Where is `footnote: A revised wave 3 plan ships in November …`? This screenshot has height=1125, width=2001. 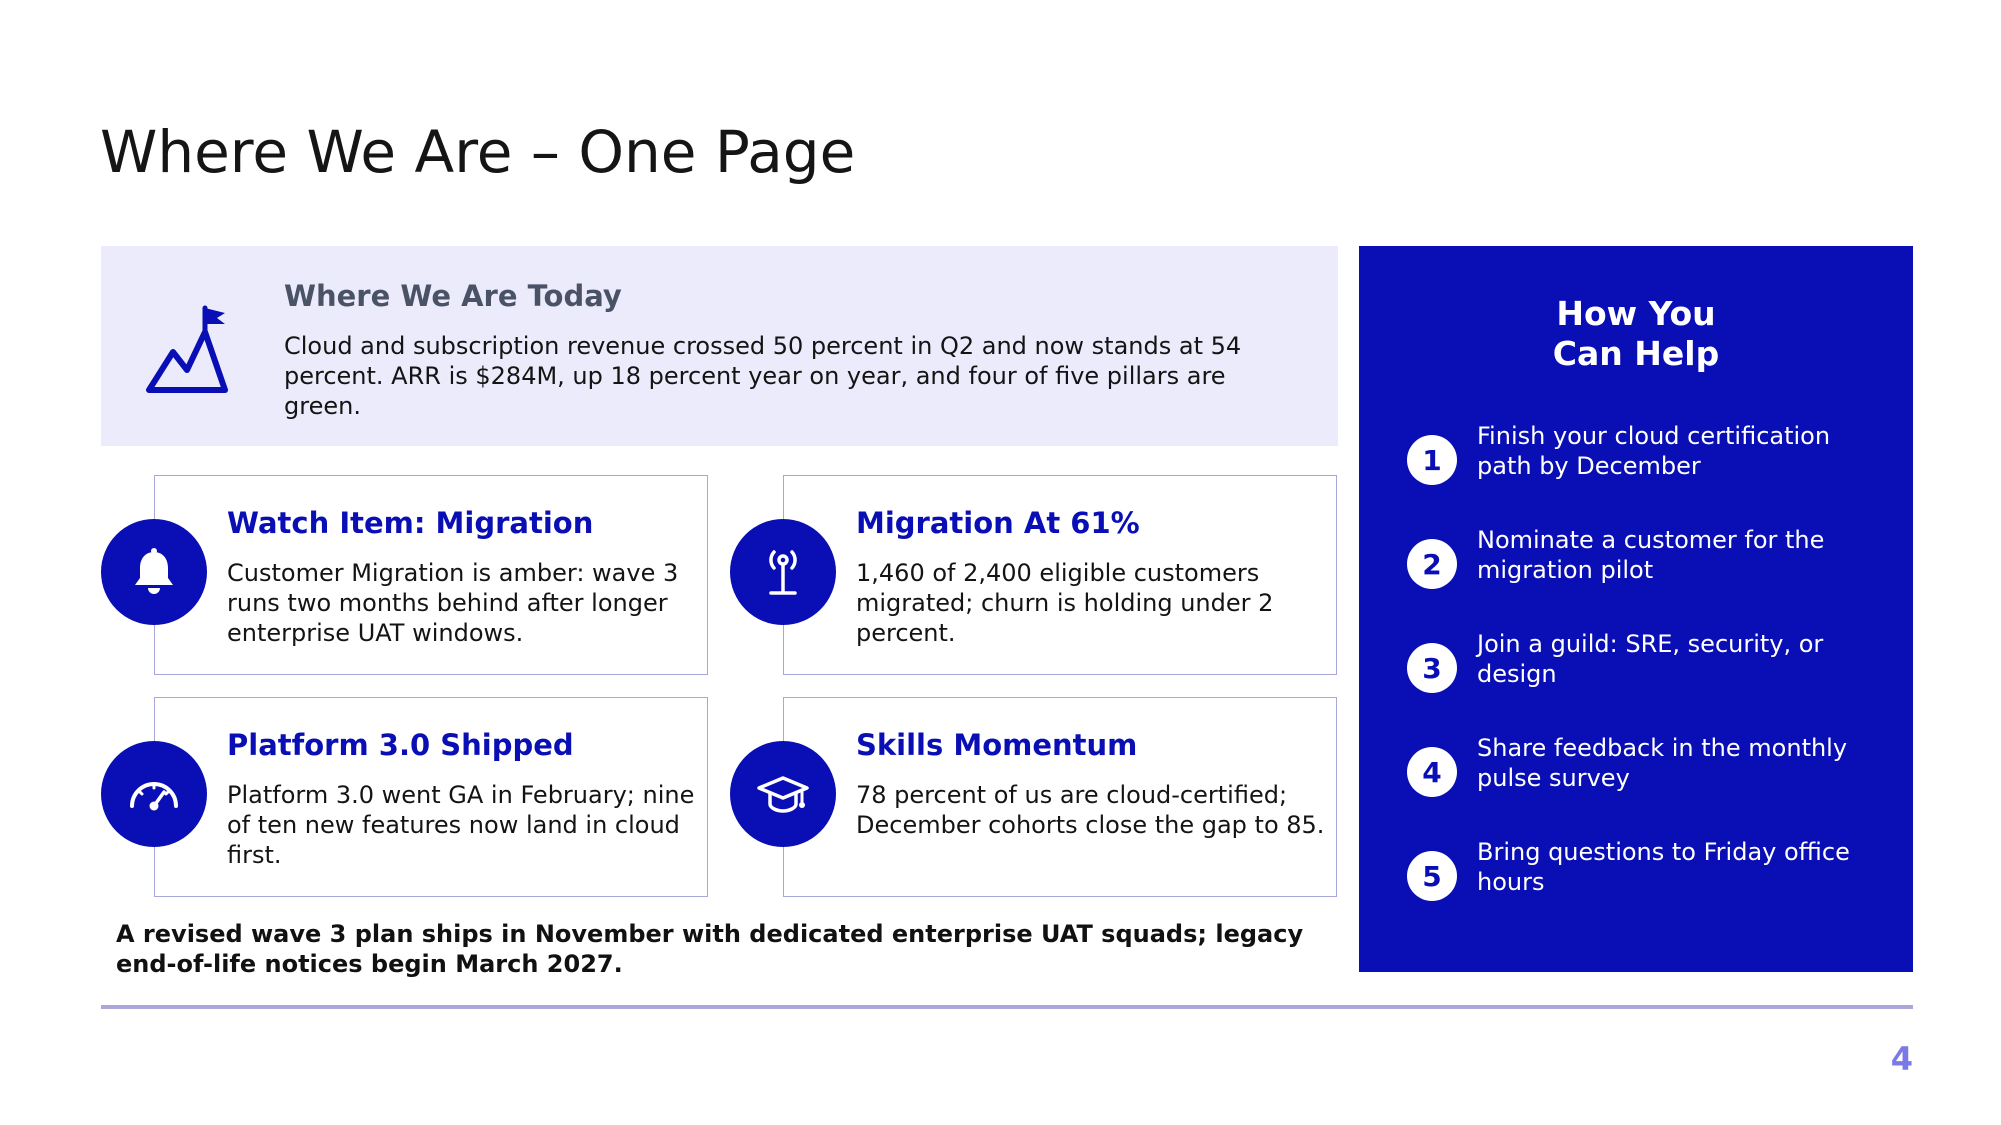
footnote: A revised wave 3 plan ships in November … is located at coordinates (710, 949).